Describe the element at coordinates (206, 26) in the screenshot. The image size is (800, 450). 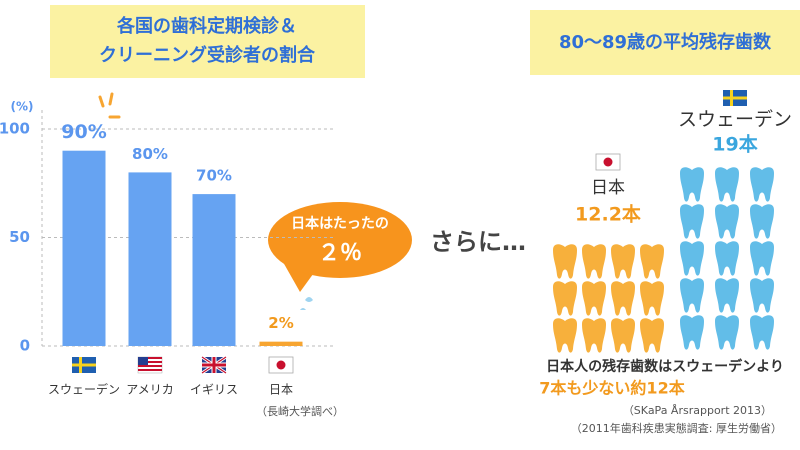
I see `chart-title: 各国の歯科定期検診＆` at that location.